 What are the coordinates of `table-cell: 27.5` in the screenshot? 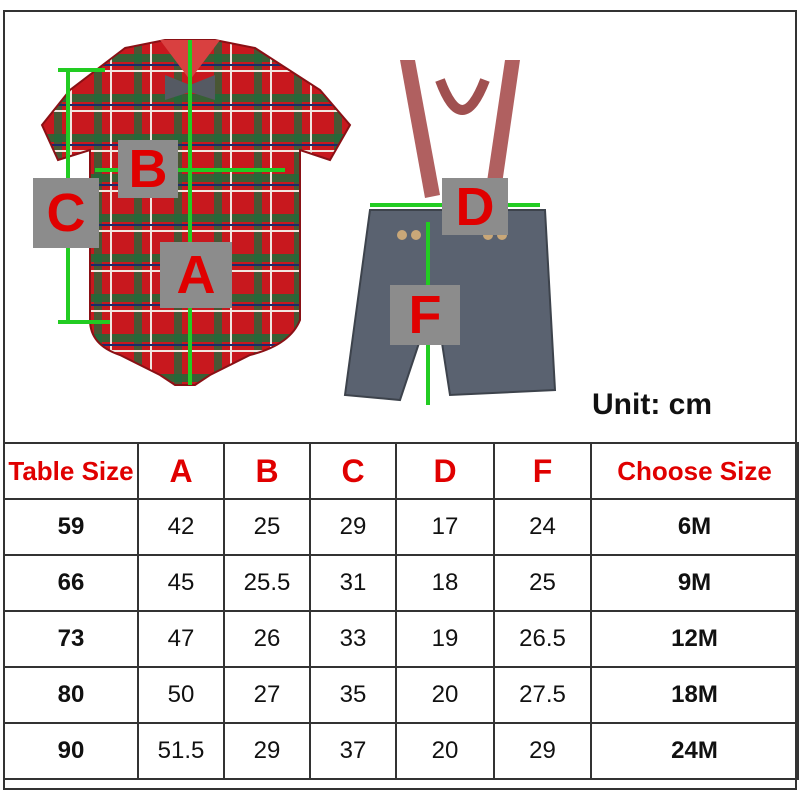 It's located at (542, 695).